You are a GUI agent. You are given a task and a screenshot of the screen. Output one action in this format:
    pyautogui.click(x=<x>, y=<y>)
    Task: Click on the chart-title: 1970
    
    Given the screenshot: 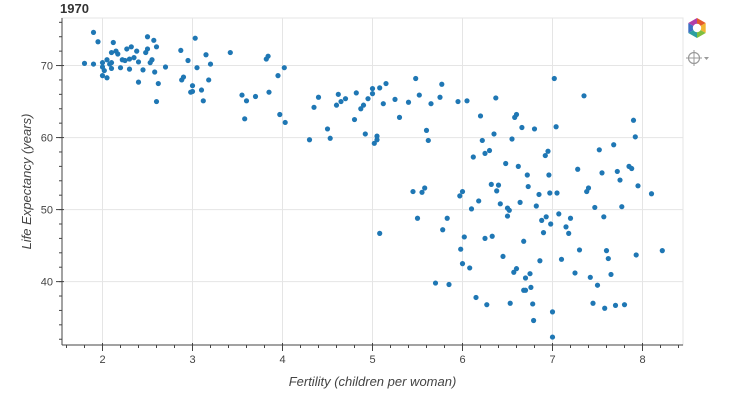 What is the action you would take?
    pyautogui.click(x=74, y=8)
    